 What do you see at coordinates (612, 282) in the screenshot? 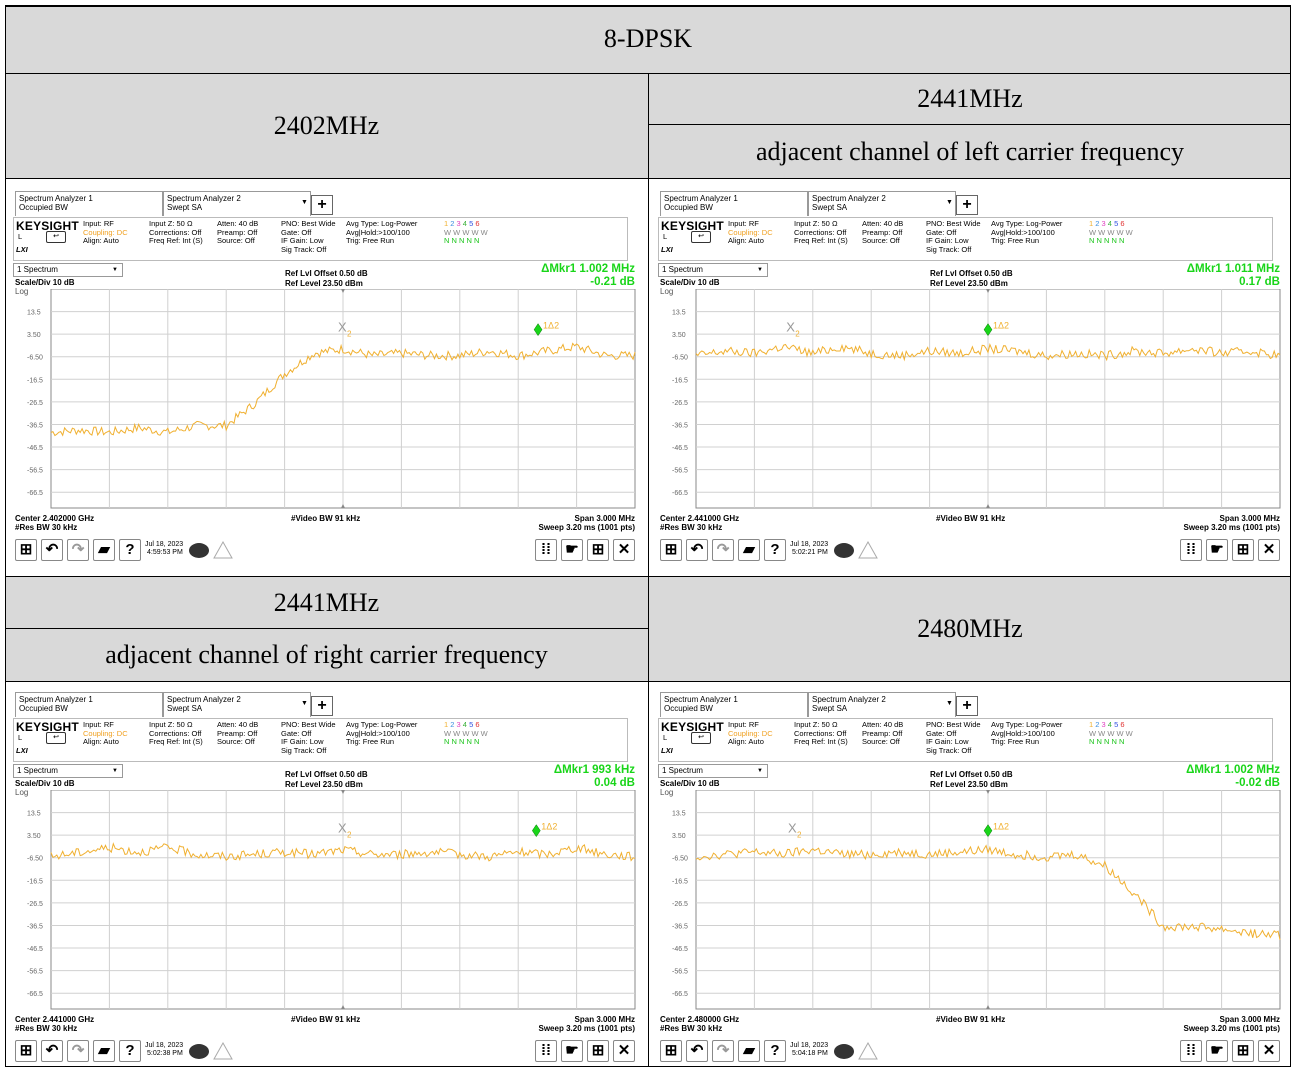
I see `marker-delta-level: -0.21 dB` at bounding box center [612, 282].